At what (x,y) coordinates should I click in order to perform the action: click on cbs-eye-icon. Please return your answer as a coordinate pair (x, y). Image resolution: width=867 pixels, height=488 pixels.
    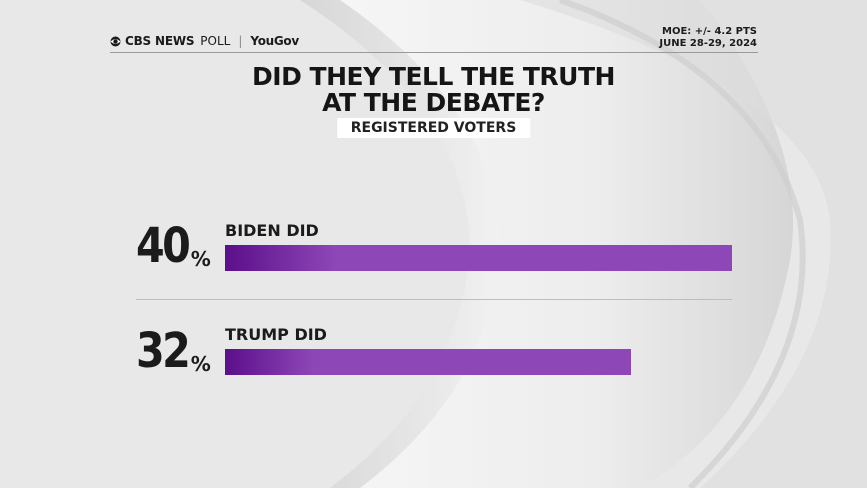
    Looking at the image, I should click on (115, 41).